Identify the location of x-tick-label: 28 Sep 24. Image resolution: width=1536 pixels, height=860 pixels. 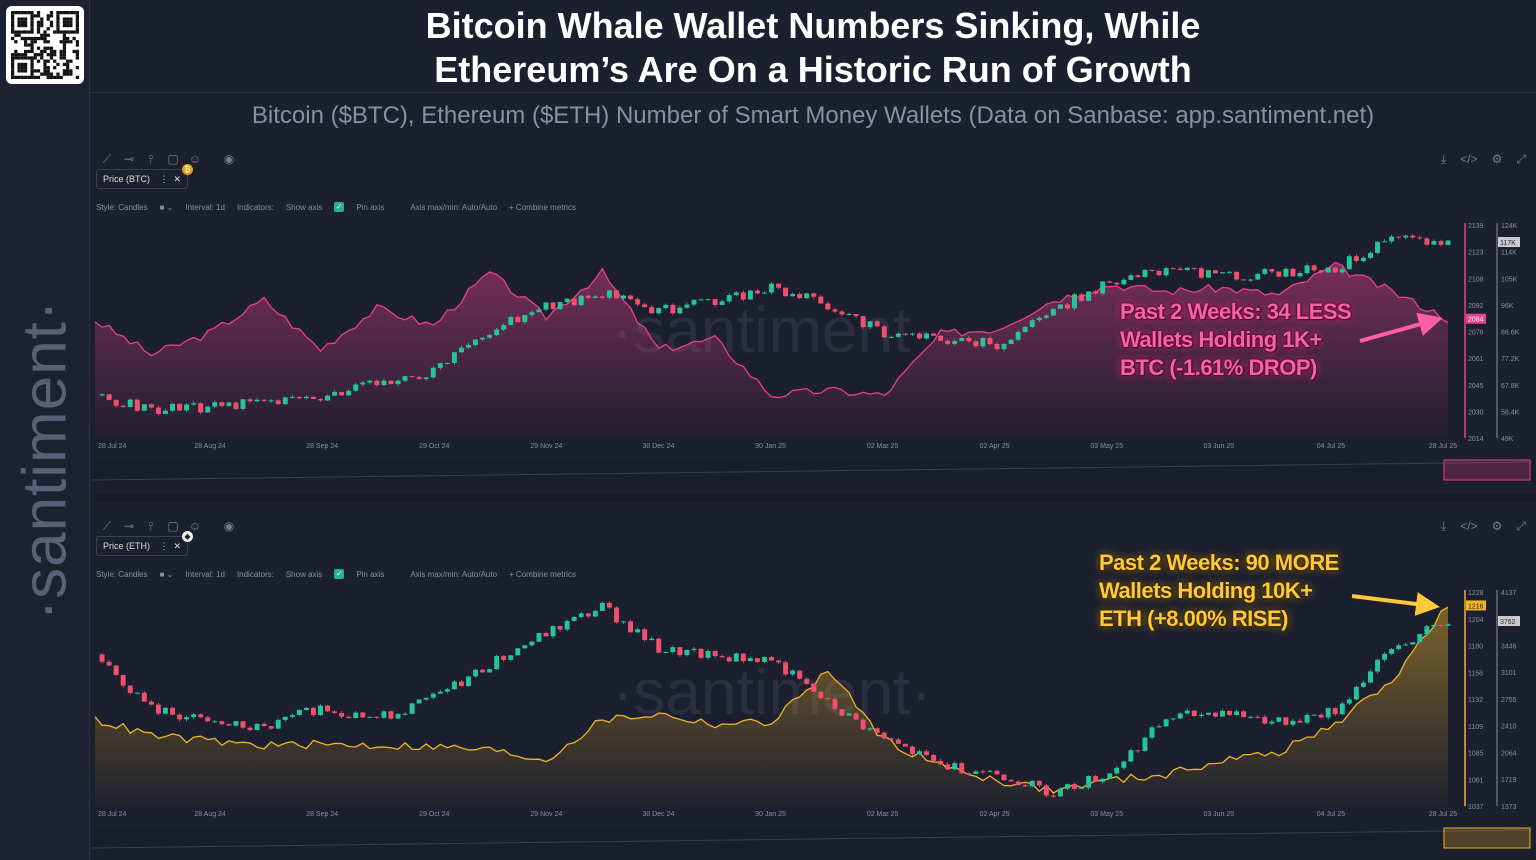
(322, 814).